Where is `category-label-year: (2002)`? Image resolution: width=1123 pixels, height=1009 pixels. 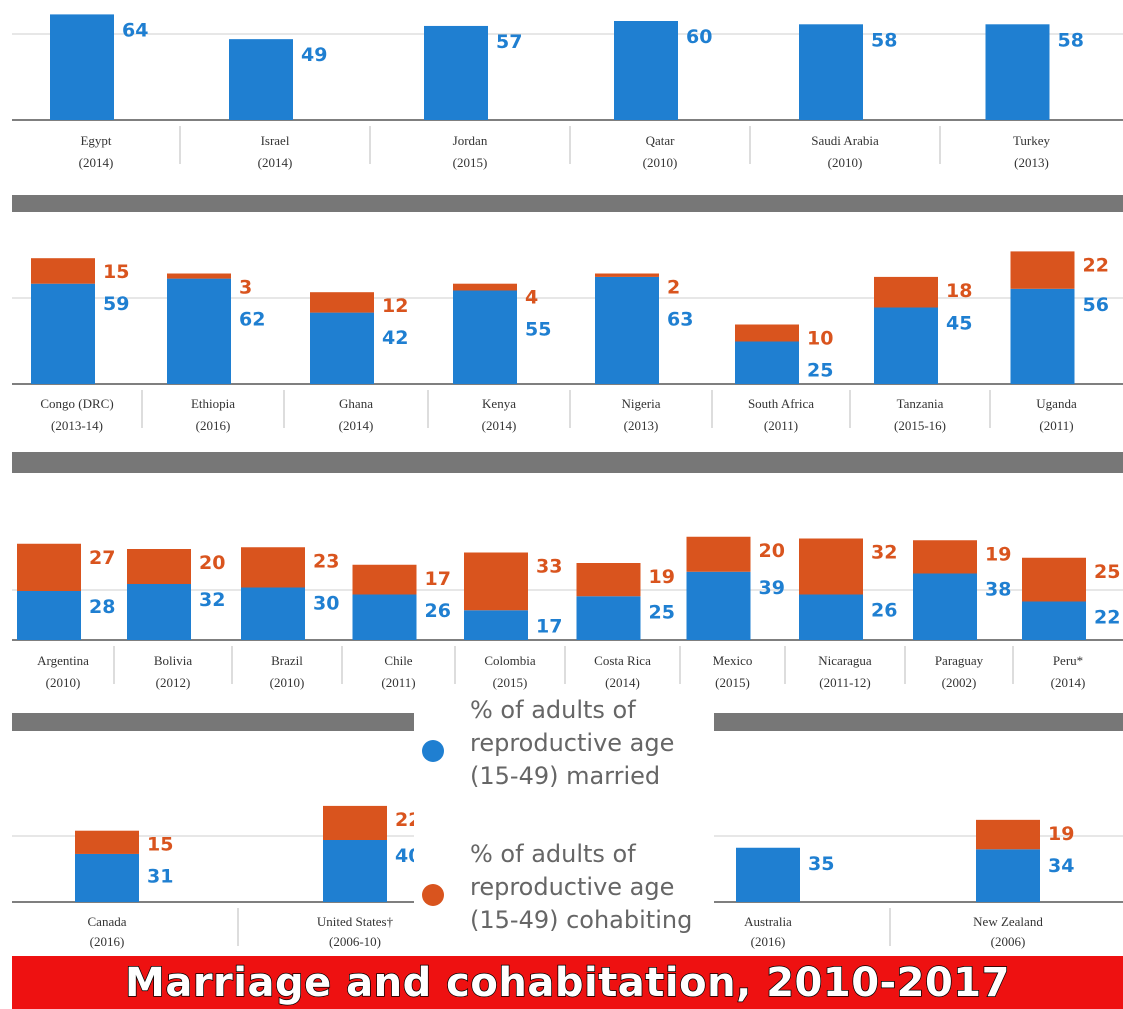
category-label-year: (2002) is located at coordinates (959, 682).